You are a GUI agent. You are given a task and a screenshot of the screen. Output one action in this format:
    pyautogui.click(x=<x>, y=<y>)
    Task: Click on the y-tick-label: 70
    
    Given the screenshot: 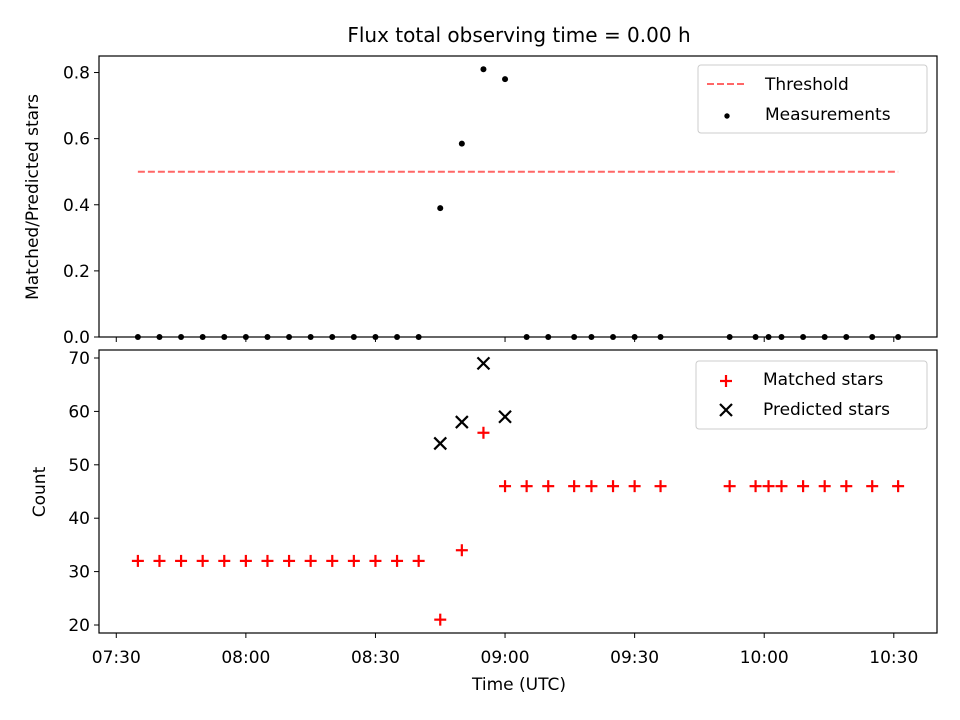 What is the action you would take?
    pyautogui.click(x=79, y=359)
    